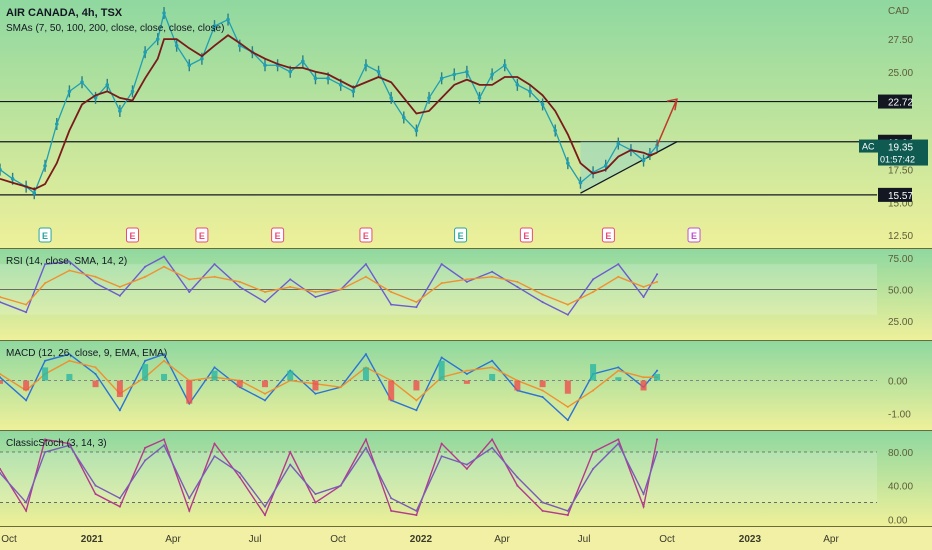  Describe the element at coordinates (900, 196) in the screenshot. I see `level-badge-label: 15.57` at that location.